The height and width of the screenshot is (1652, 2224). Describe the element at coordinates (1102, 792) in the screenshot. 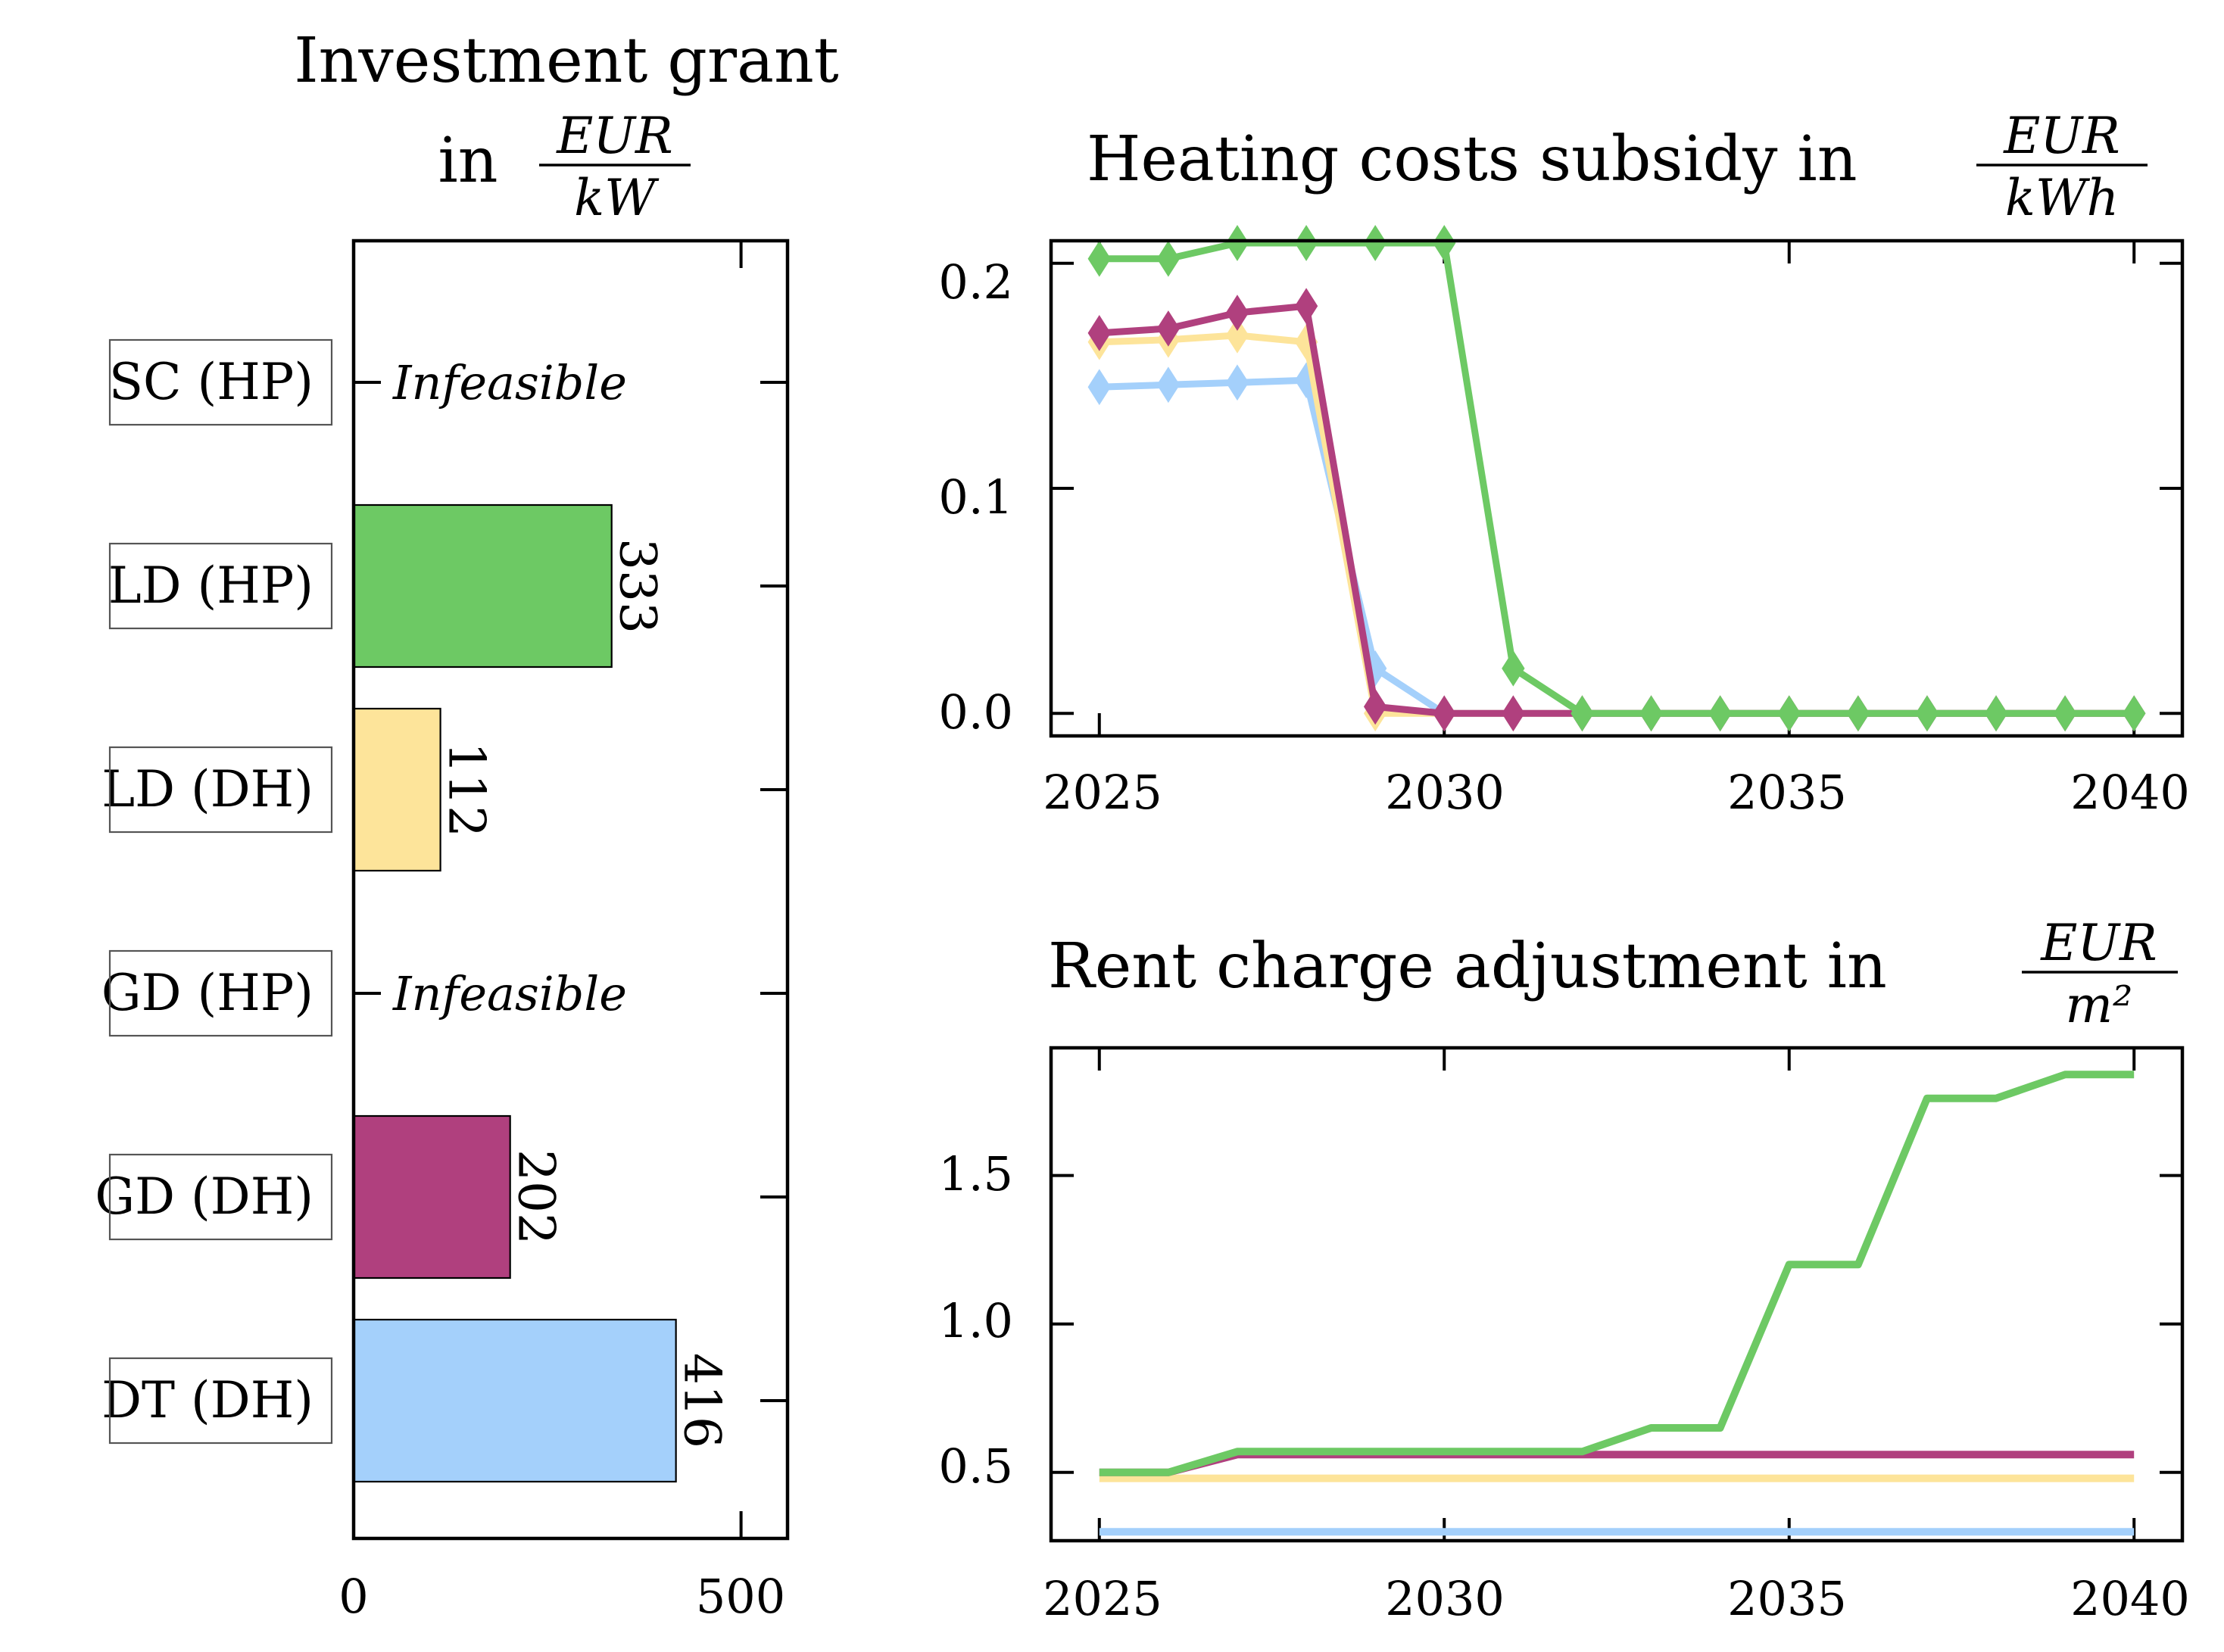

I see `heat-xtick-label: 2025` at that location.